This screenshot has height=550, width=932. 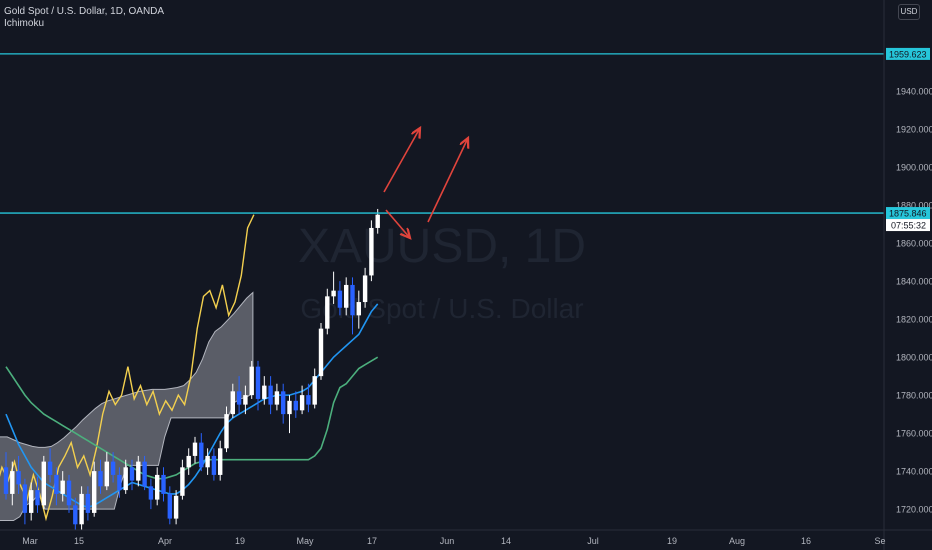 What do you see at coordinates (914, 358) in the screenshot?
I see `price-tick-label: 1800.000` at bounding box center [914, 358].